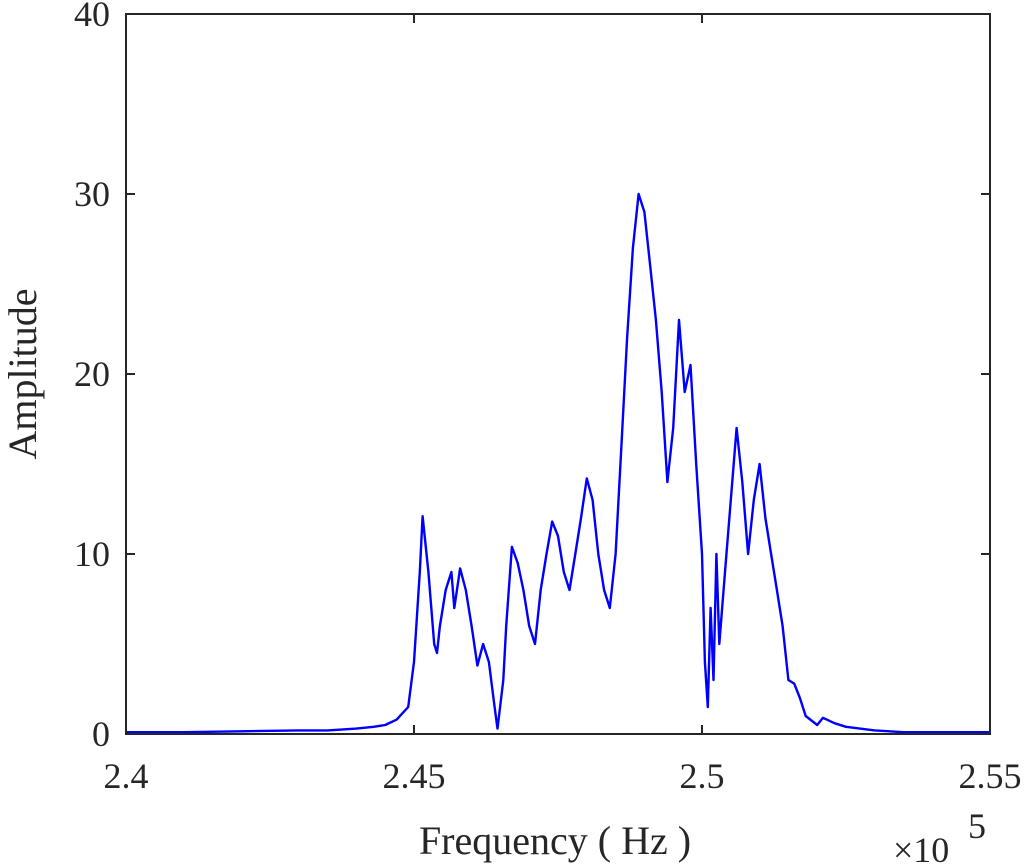 This screenshot has height=864, width=1025. I want to click on y-tick-label: 10, so click(92, 554).